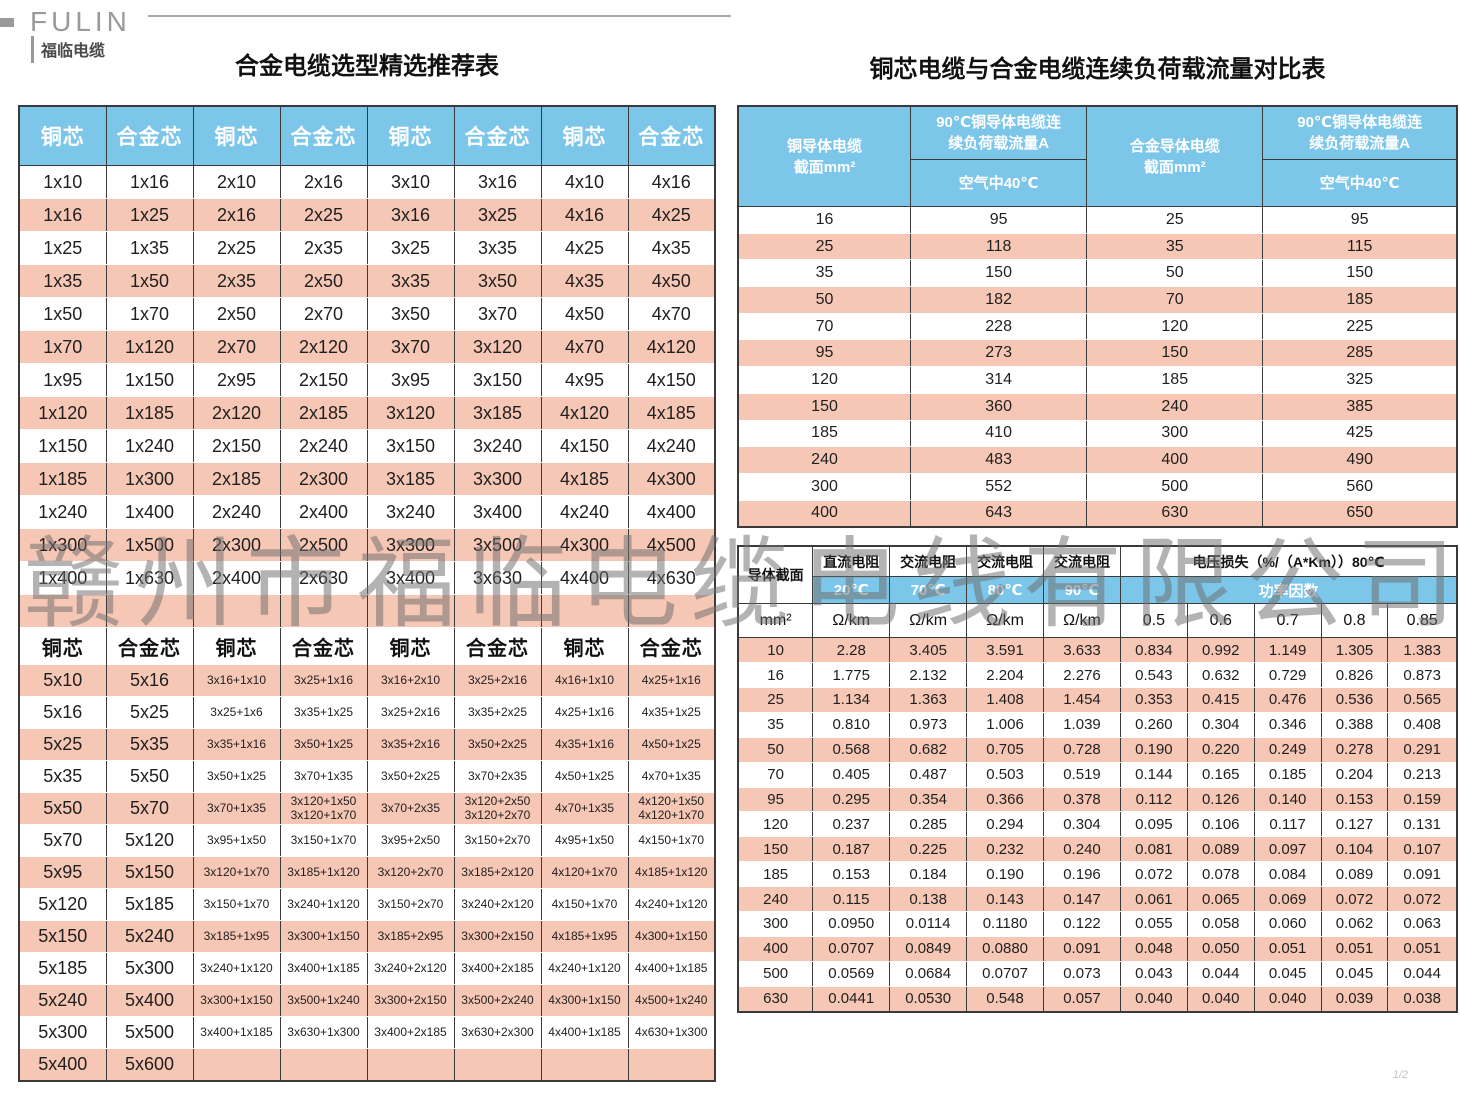 This screenshot has width=1460, height=1095. I want to click on table-cell: 4x150+1x70, so click(671, 840).